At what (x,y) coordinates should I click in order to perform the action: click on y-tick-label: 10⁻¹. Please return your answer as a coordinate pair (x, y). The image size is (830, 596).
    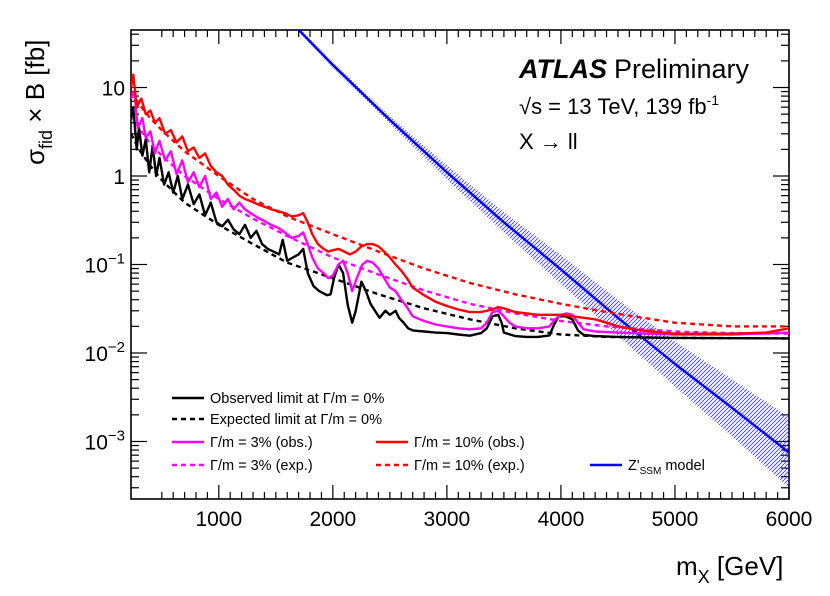
    Looking at the image, I should click on (105, 264).